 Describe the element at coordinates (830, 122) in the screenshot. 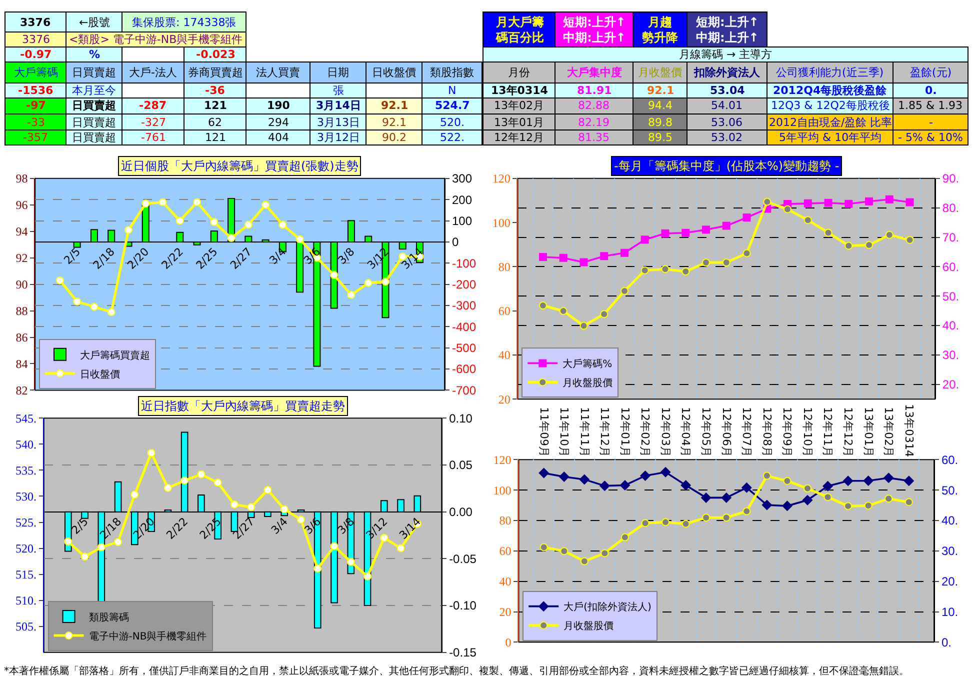

I see `text: 2012自由現金/盈餘 比率` at that location.